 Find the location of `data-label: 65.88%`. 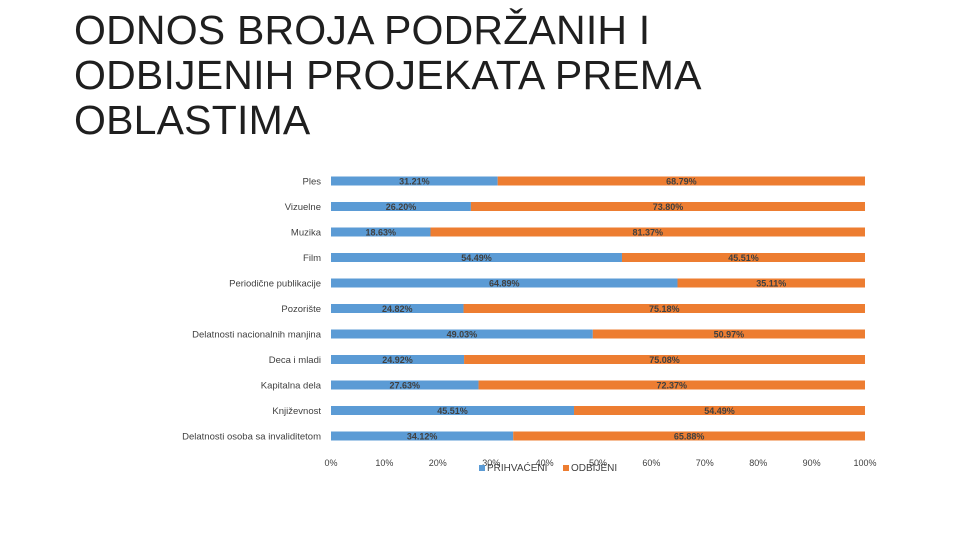

data-label: 65.88% is located at coordinates (689, 437).